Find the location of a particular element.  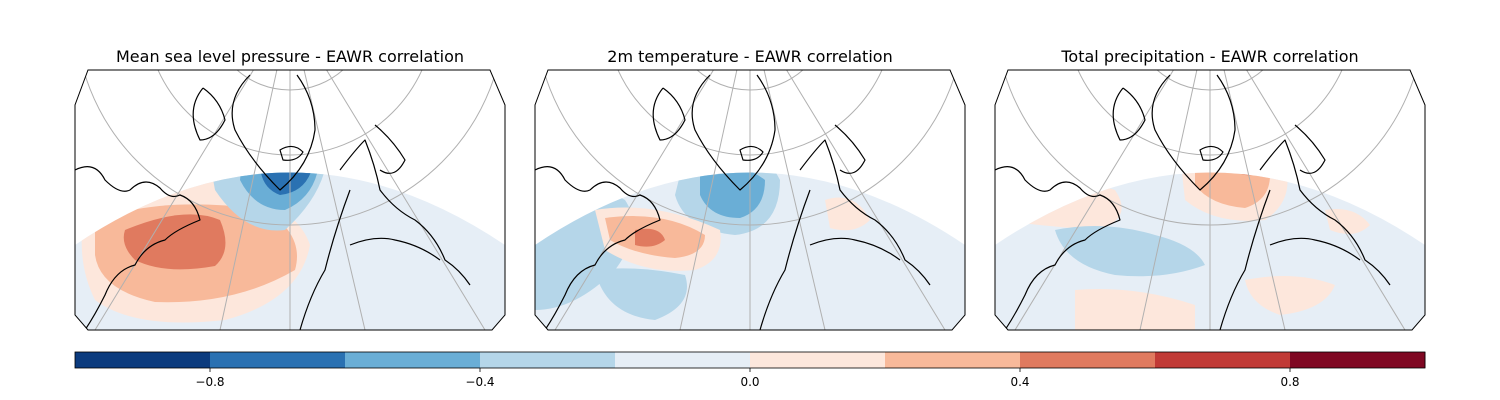

colorbar-tick-label: 0.0 is located at coordinates (749, 382).